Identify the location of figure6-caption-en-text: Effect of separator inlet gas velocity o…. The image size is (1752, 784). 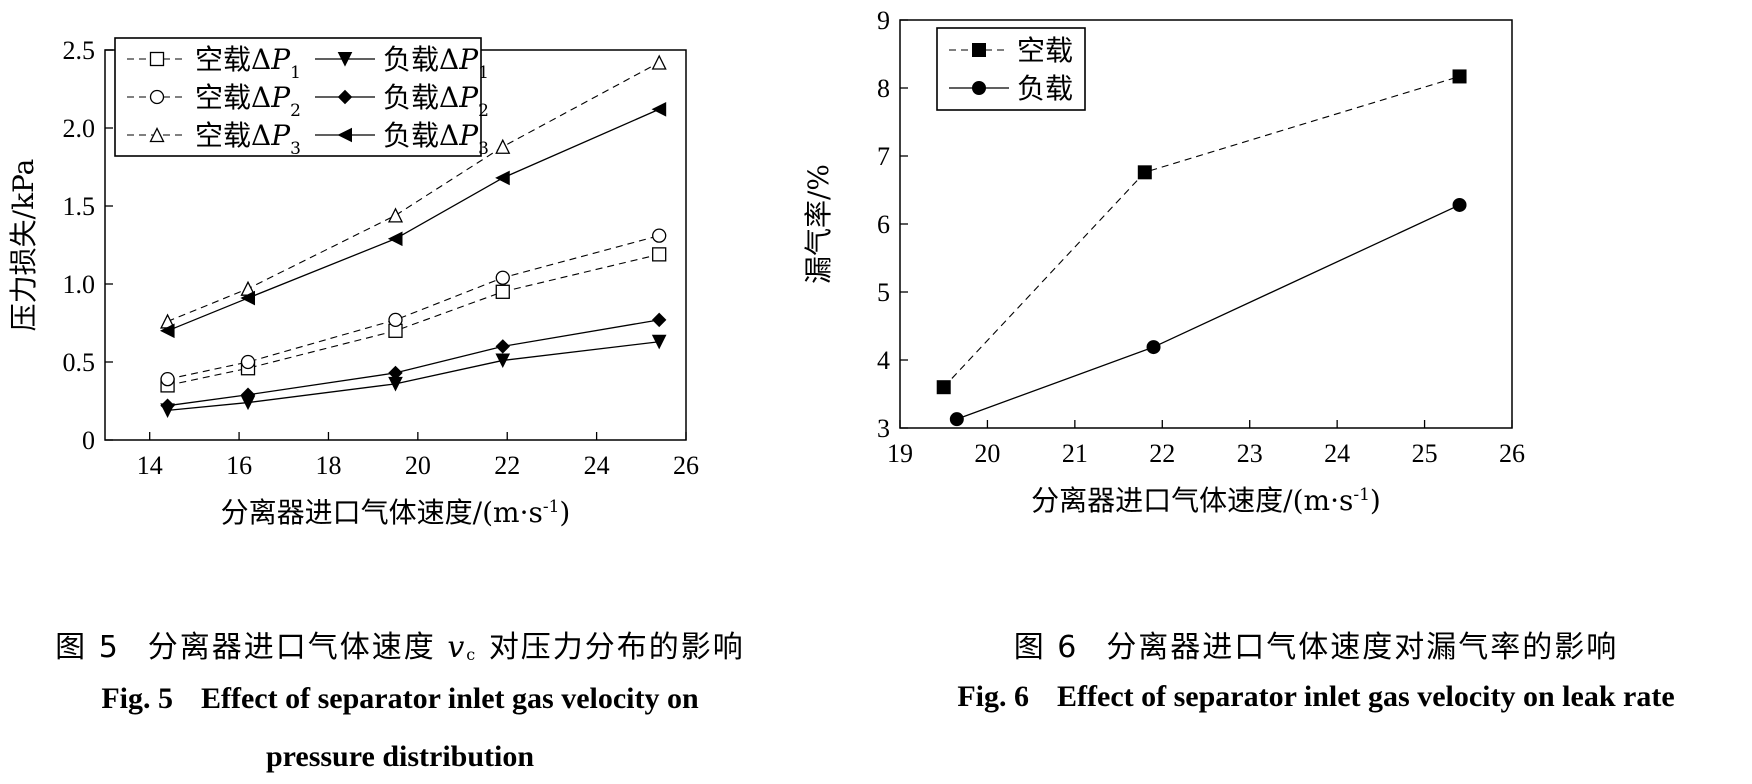
(1366, 696).